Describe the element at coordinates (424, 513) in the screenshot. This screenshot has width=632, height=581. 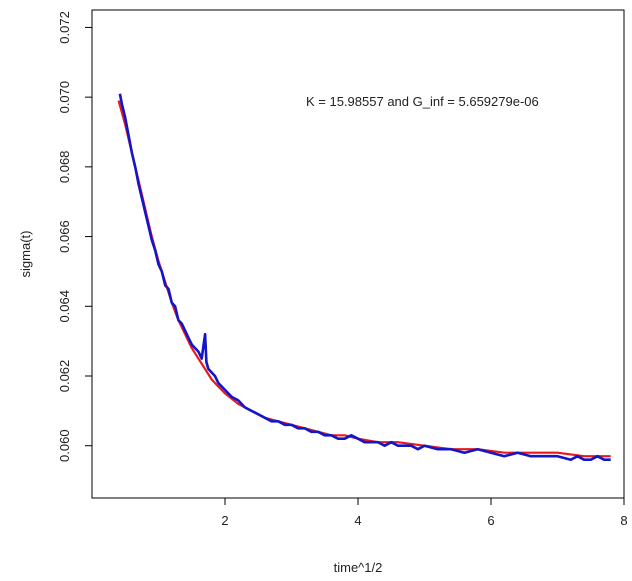
I see `x-axis: 2 4 6 8` at that location.